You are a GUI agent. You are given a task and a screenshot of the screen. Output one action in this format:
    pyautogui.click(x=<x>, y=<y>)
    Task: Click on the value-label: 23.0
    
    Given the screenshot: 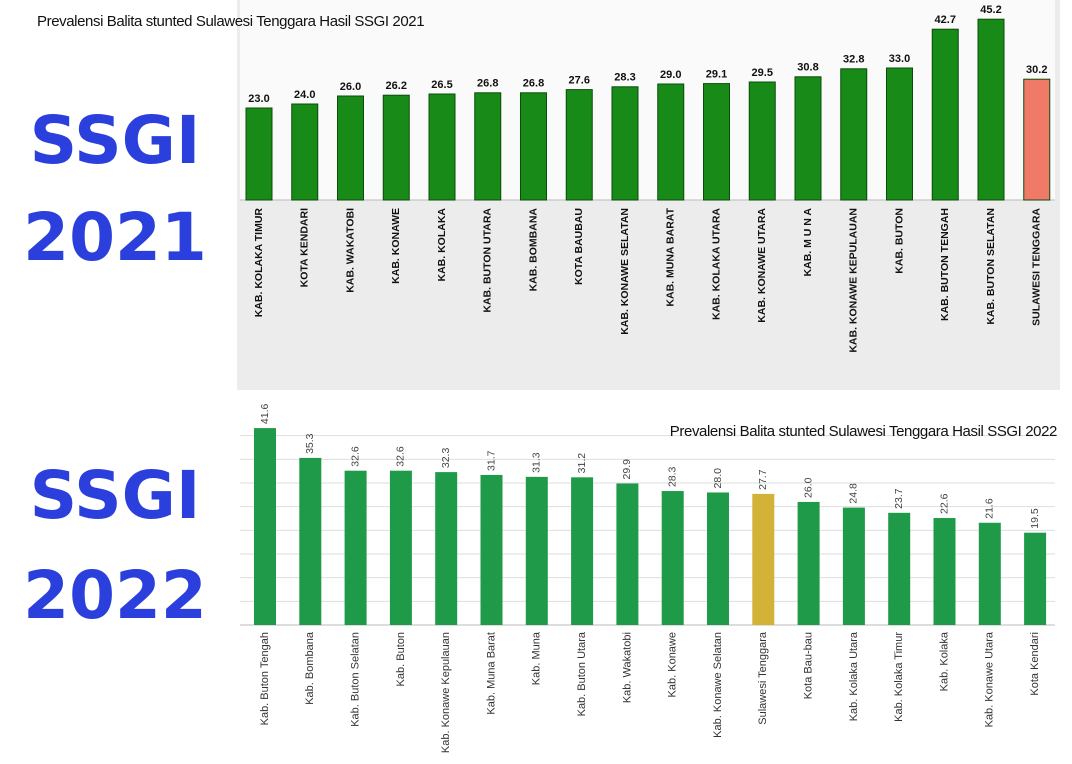 What is the action you would take?
    pyautogui.click(x=258, y=99)
    